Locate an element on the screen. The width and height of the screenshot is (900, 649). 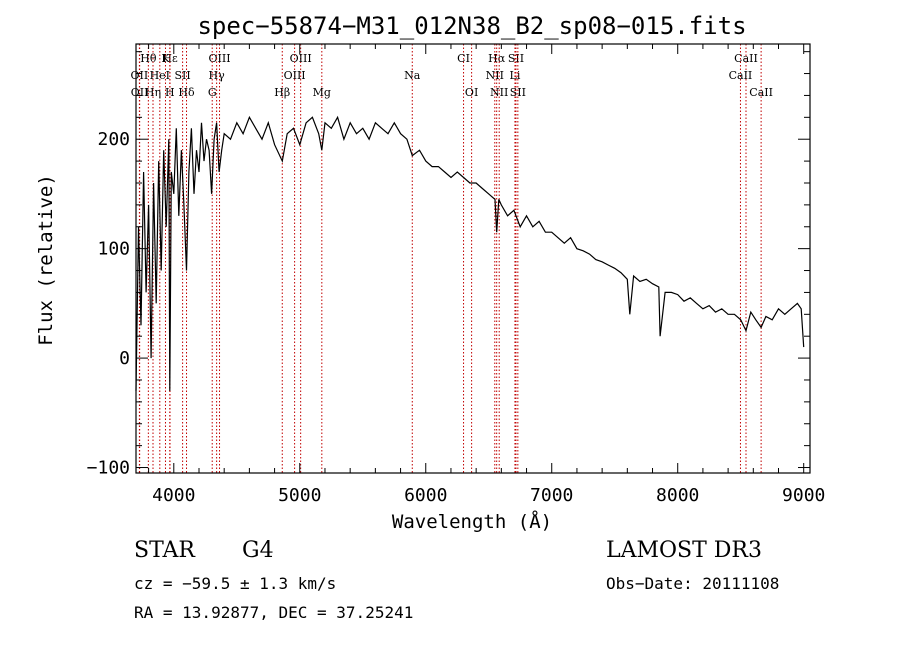
y-tick-label: 100 is located at coordinates (113, 249).